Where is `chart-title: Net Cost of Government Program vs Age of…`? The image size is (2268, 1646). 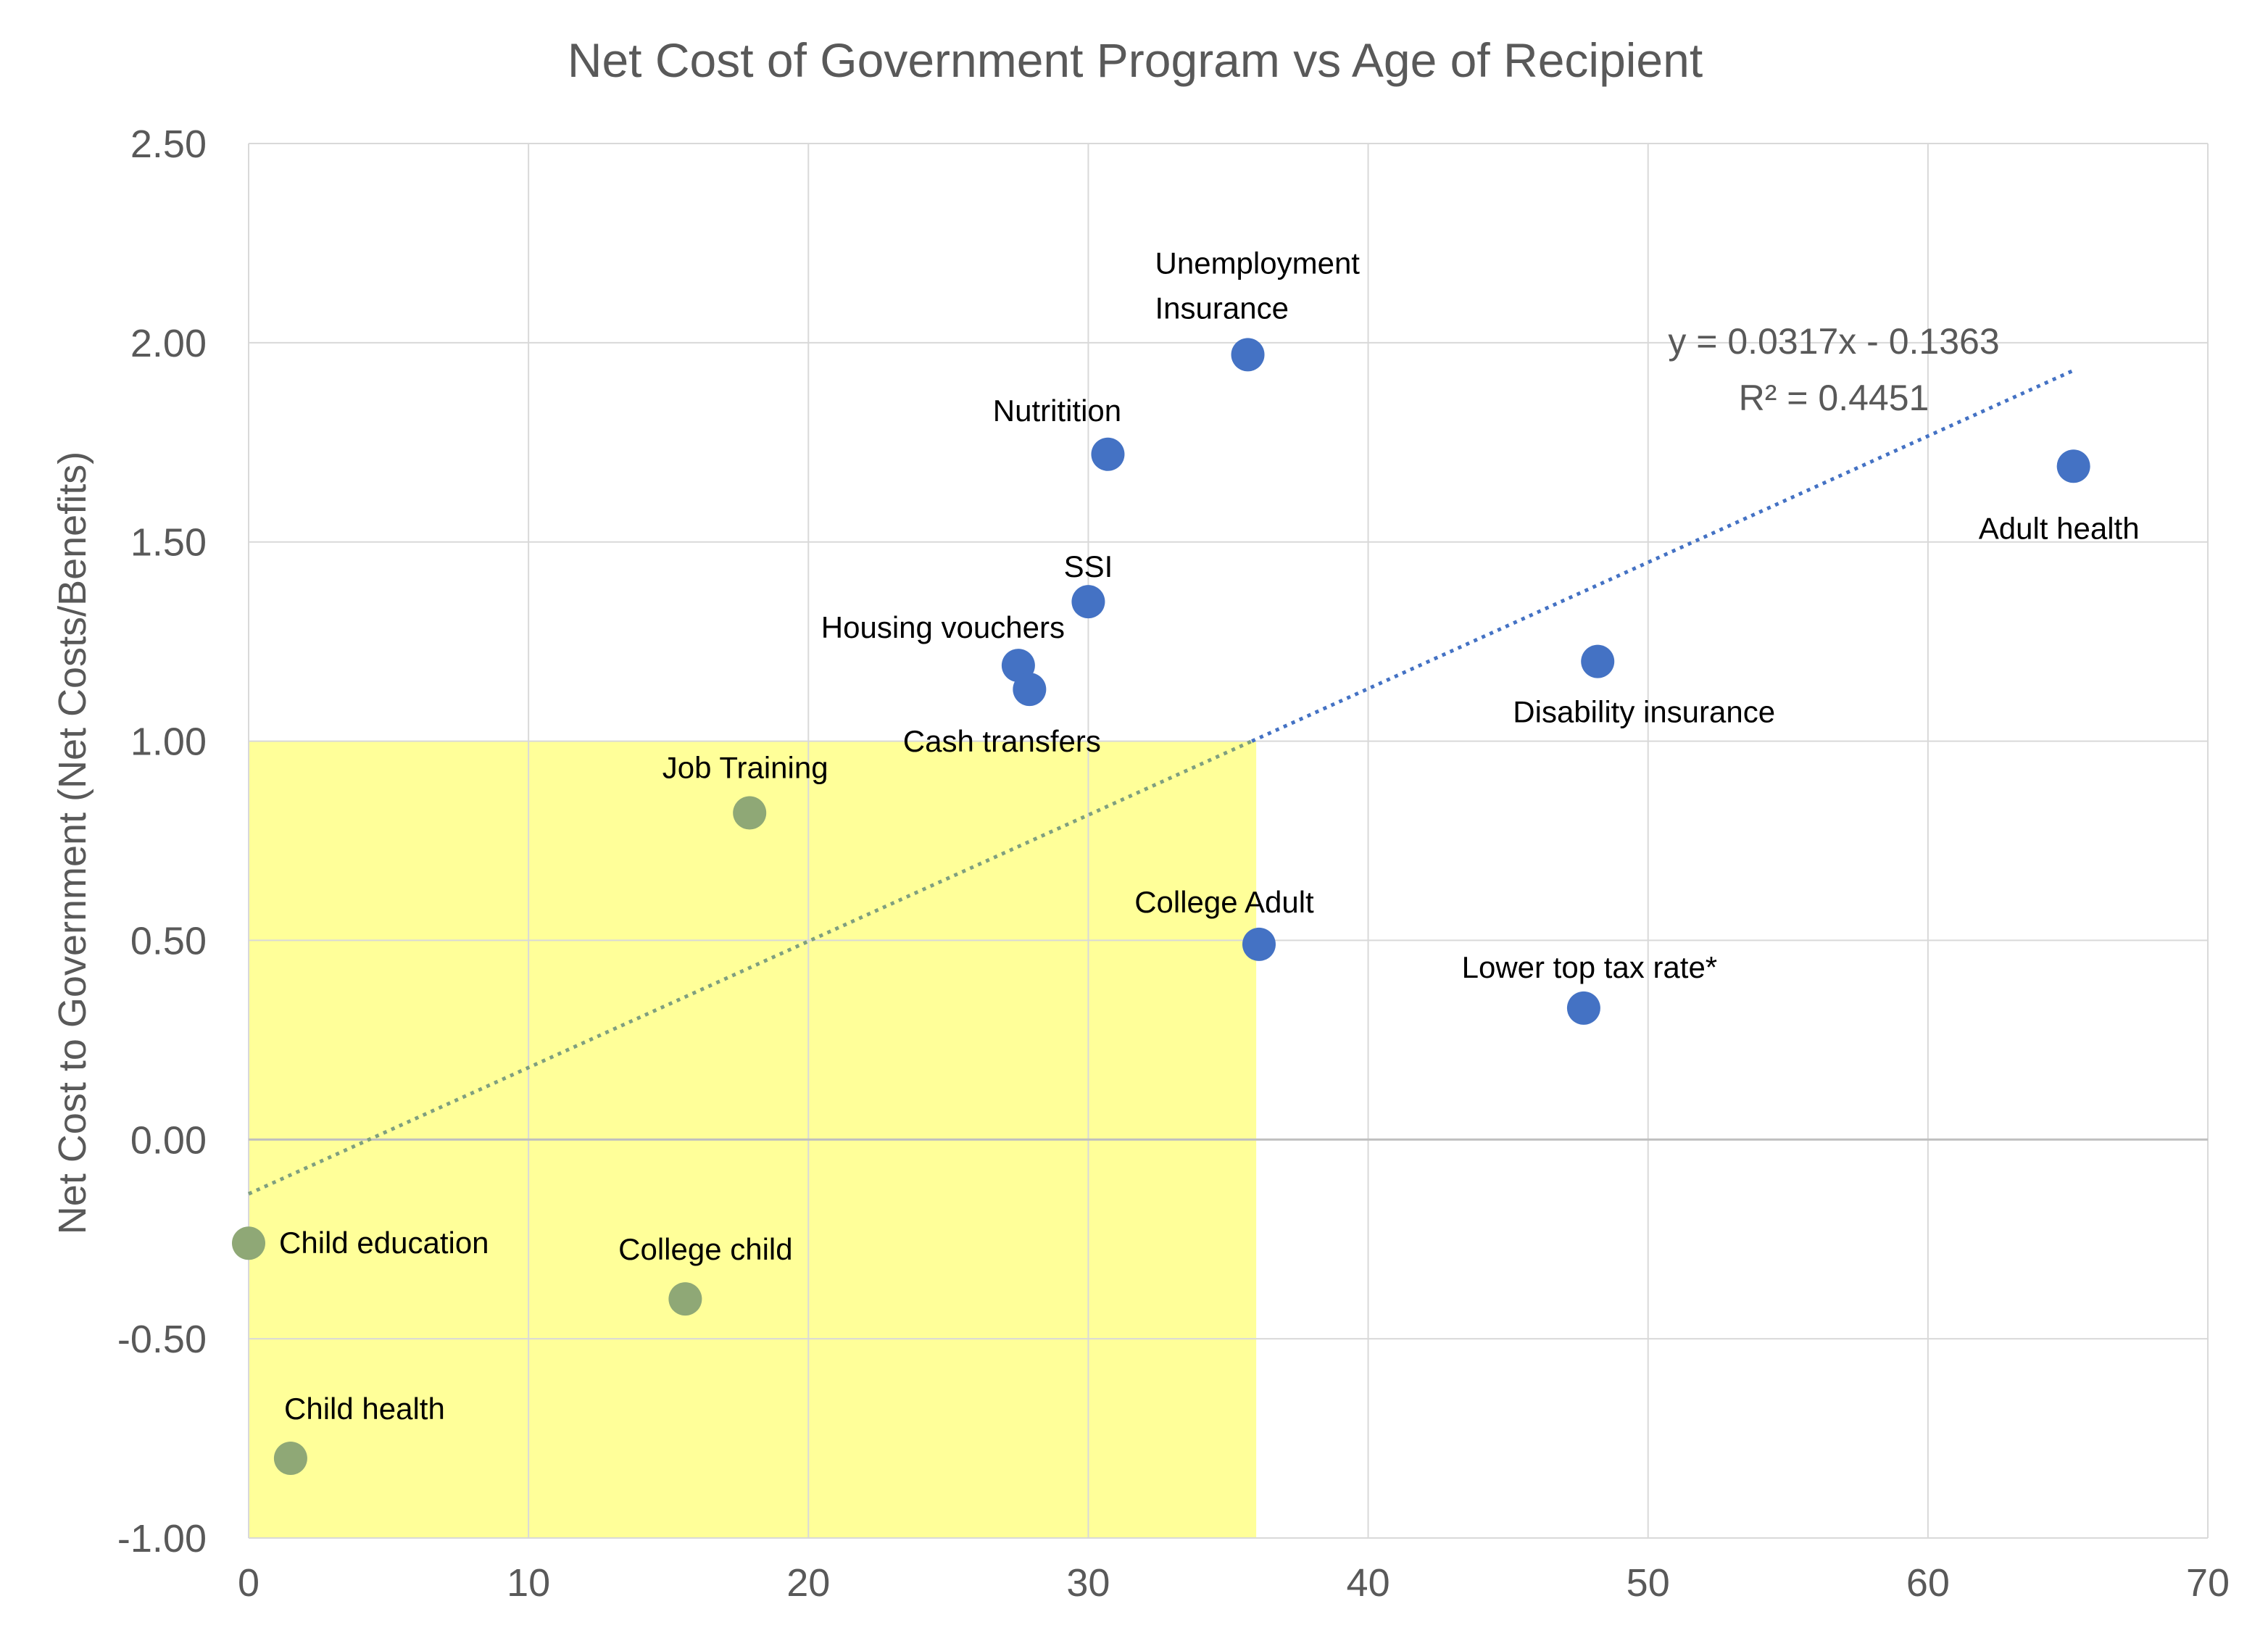 chart-title: Net Cost of Government Program vs Age of… is located at coordinates (1135, 60).